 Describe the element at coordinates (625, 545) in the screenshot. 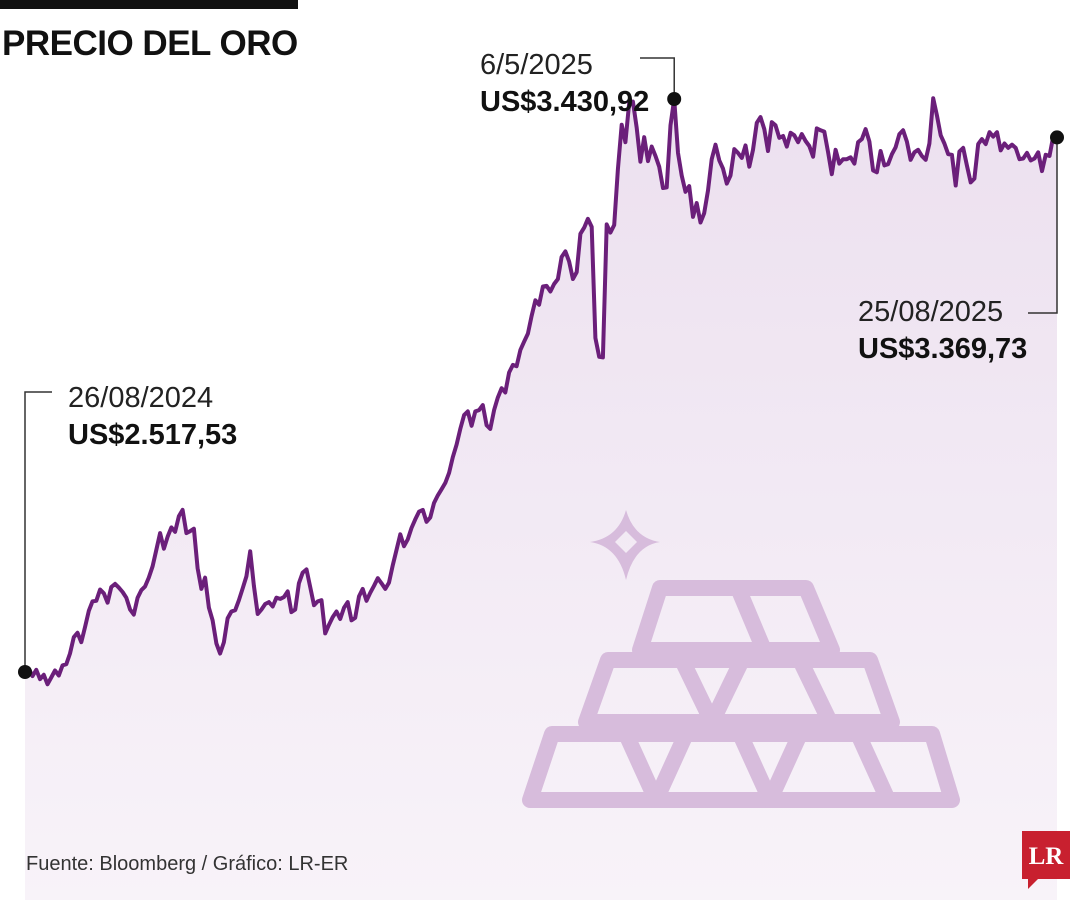

I see `sparkle-icon` at that location.